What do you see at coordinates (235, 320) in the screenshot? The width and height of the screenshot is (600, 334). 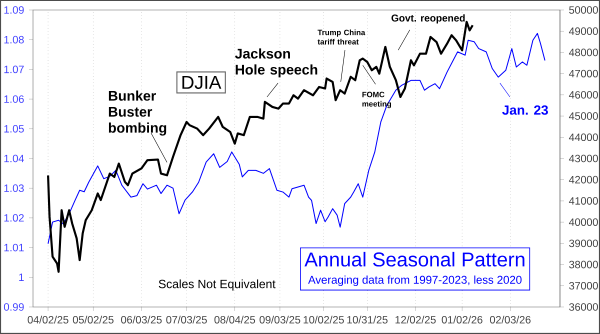 I see `x-tick-label: 08/04/25` at bounding box center [235, 320].